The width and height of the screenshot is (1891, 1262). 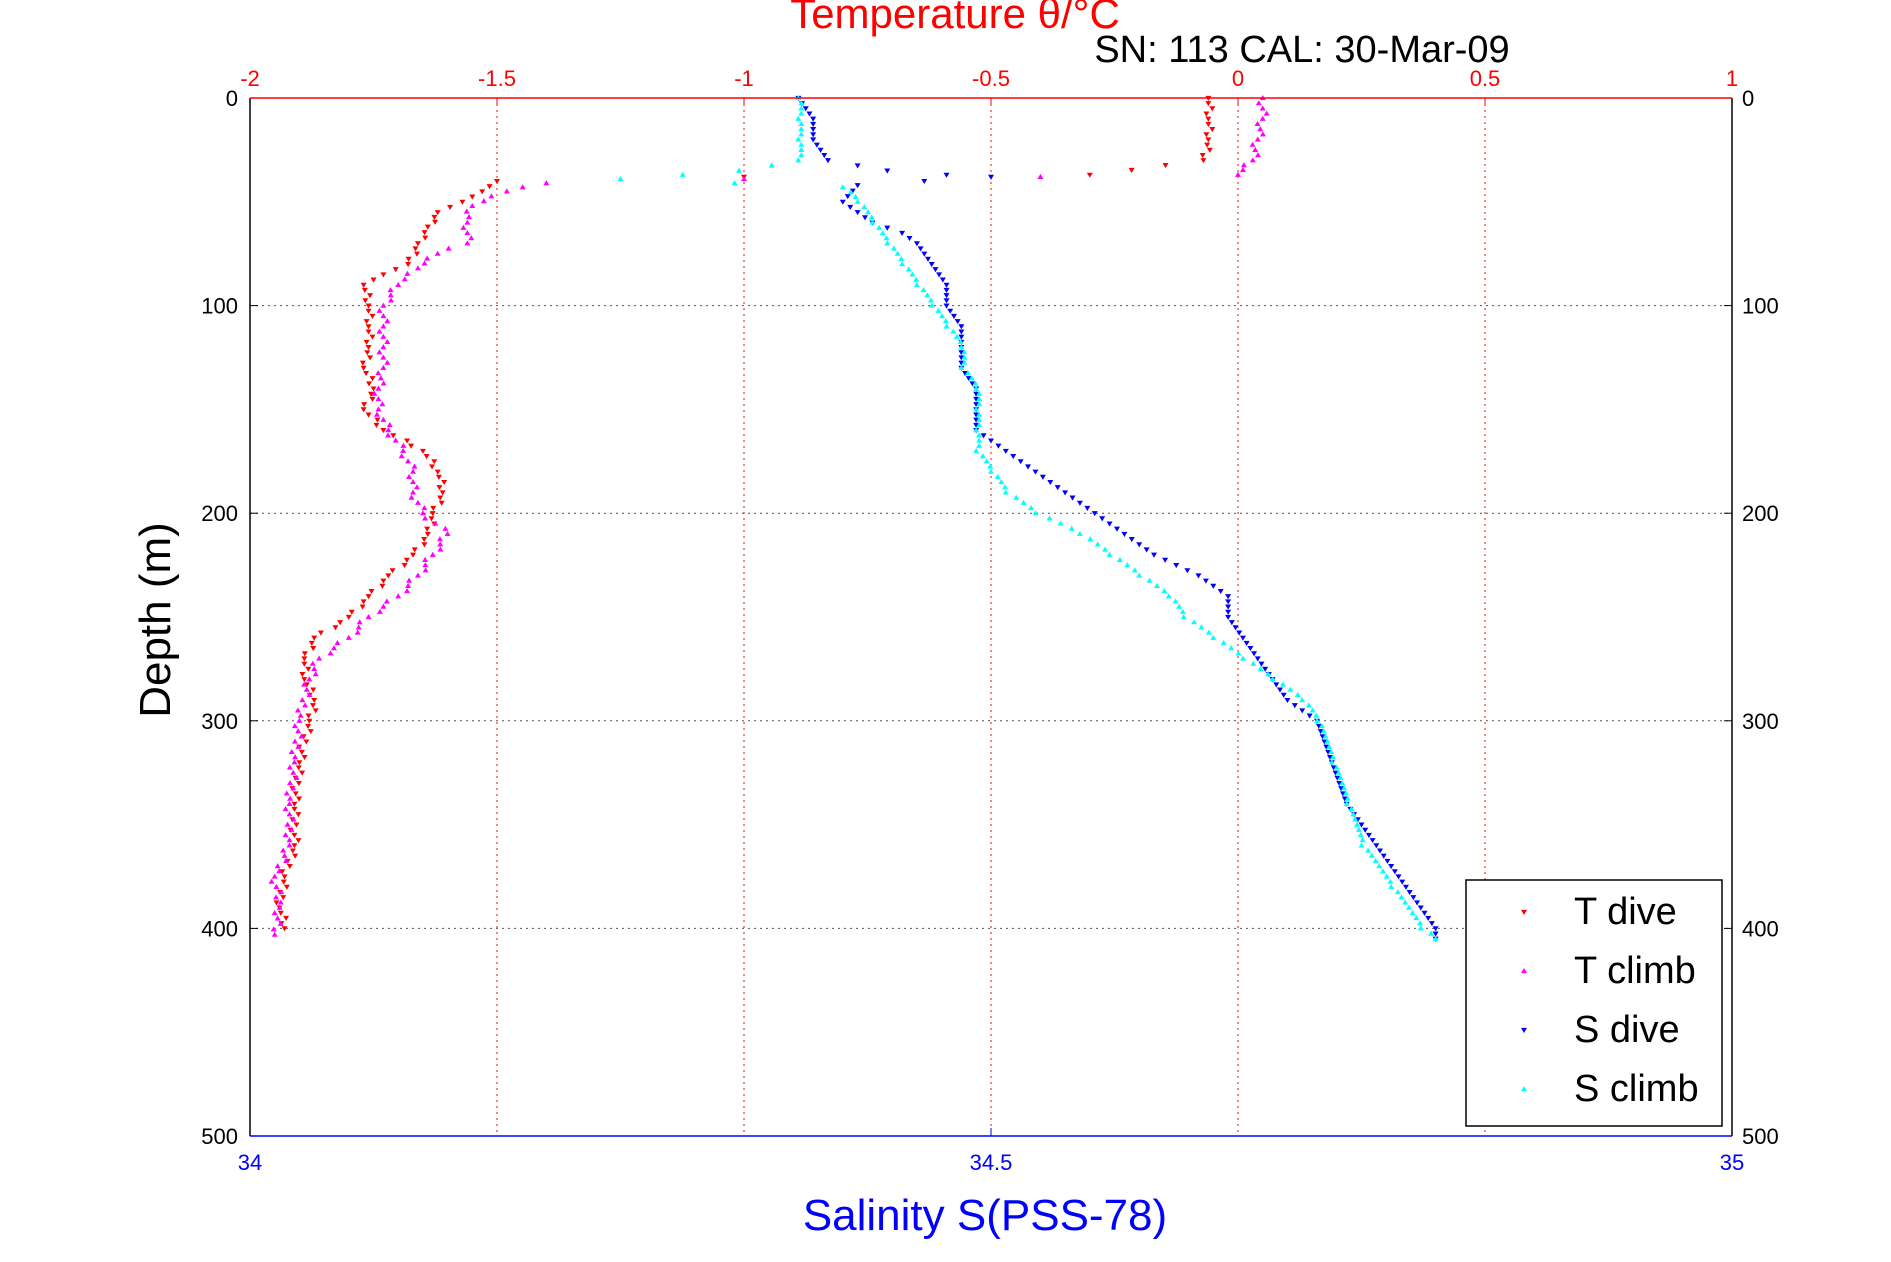 What do you see at coordinates (1485, 78) in the screenshot?
I see `top-axis-tick-label: 0.5` at bounding box center [1485, 78].